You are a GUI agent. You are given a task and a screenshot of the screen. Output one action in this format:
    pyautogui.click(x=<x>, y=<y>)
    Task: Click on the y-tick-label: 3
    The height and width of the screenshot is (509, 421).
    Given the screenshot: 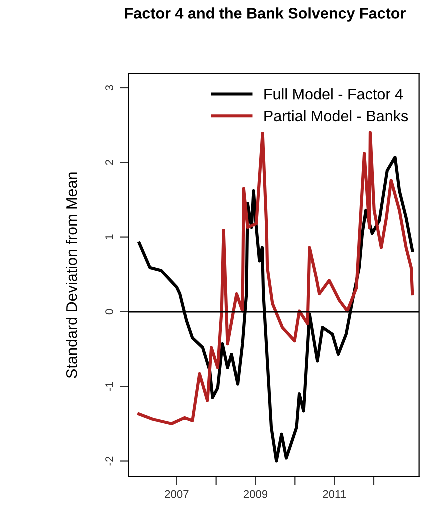 What is the action you would take?
    pyautogui.click(x=110, y=88)
    